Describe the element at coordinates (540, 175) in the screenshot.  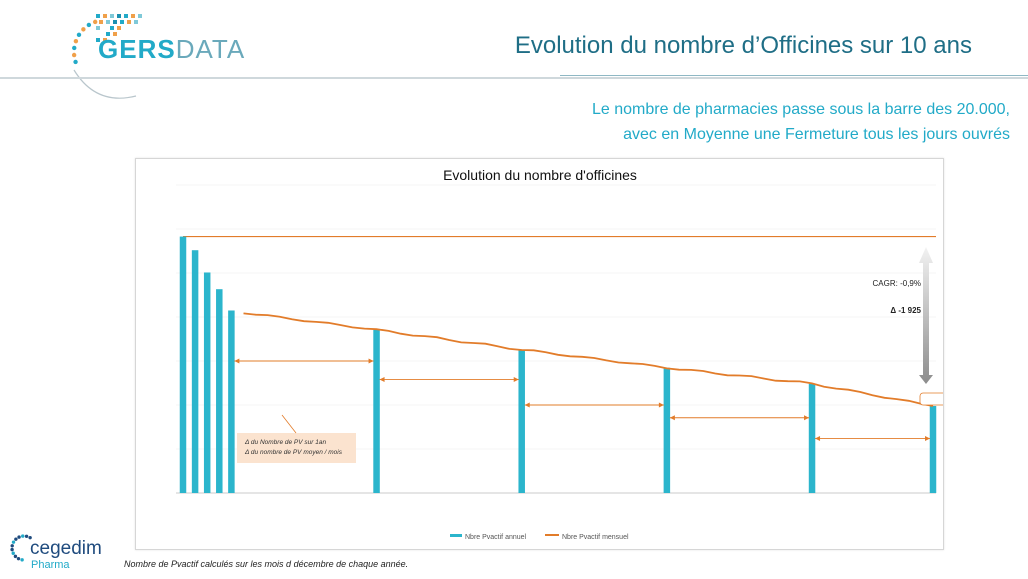
I see `chart-title: Evolution du nombre d'officines` at that location.